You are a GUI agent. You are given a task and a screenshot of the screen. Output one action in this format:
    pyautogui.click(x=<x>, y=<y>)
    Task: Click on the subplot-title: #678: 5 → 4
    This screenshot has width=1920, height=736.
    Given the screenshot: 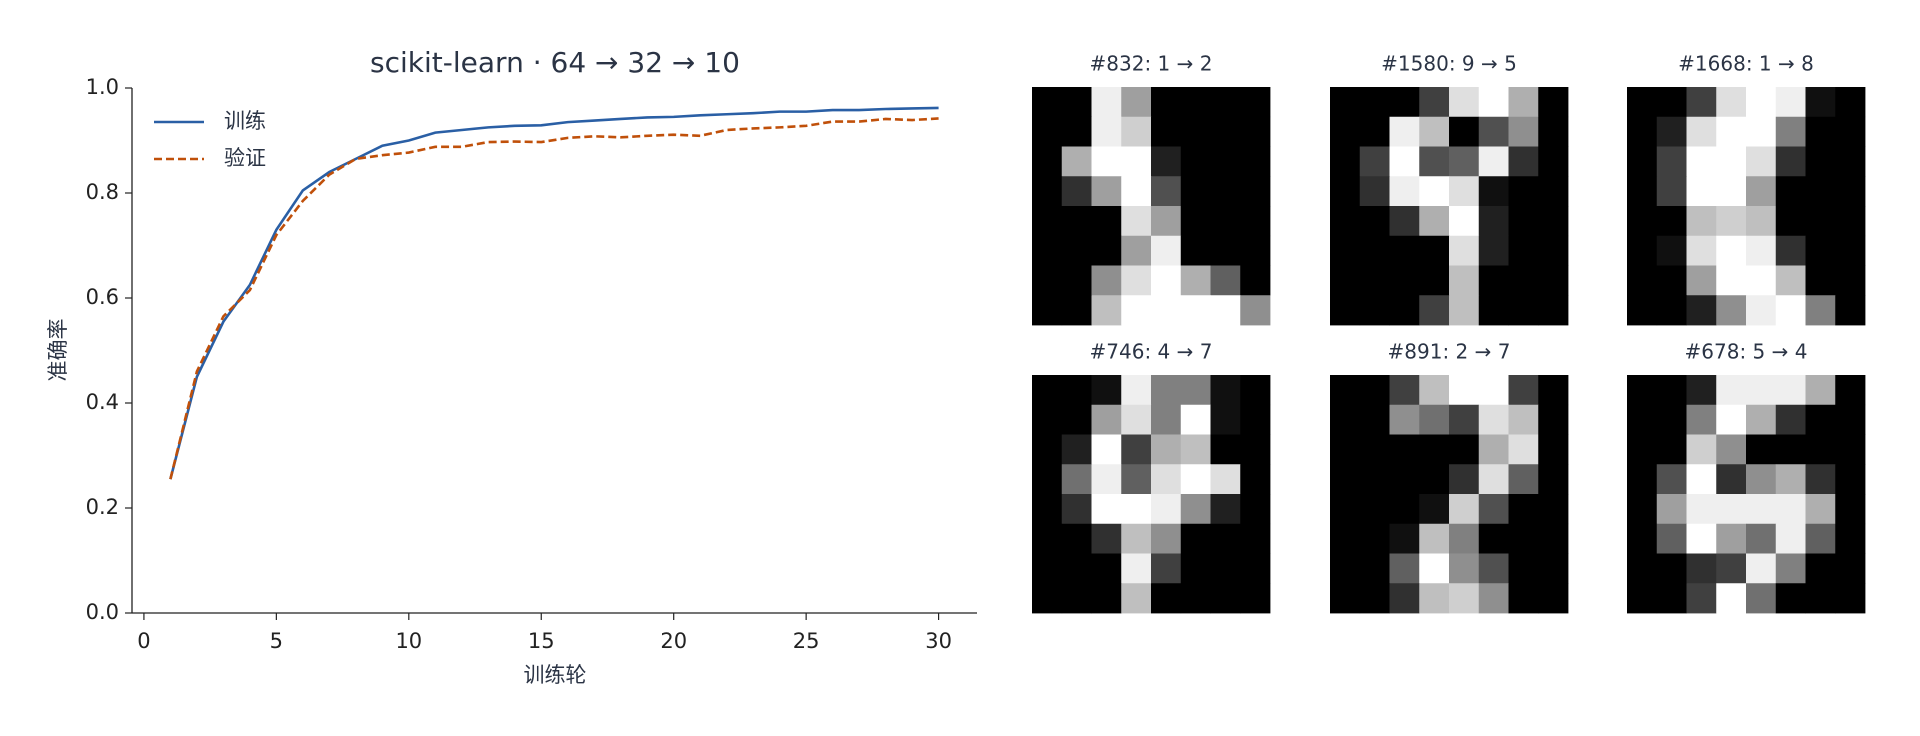 What is the action you would take?
    pyautogui.click(x=1746, y=352)
    